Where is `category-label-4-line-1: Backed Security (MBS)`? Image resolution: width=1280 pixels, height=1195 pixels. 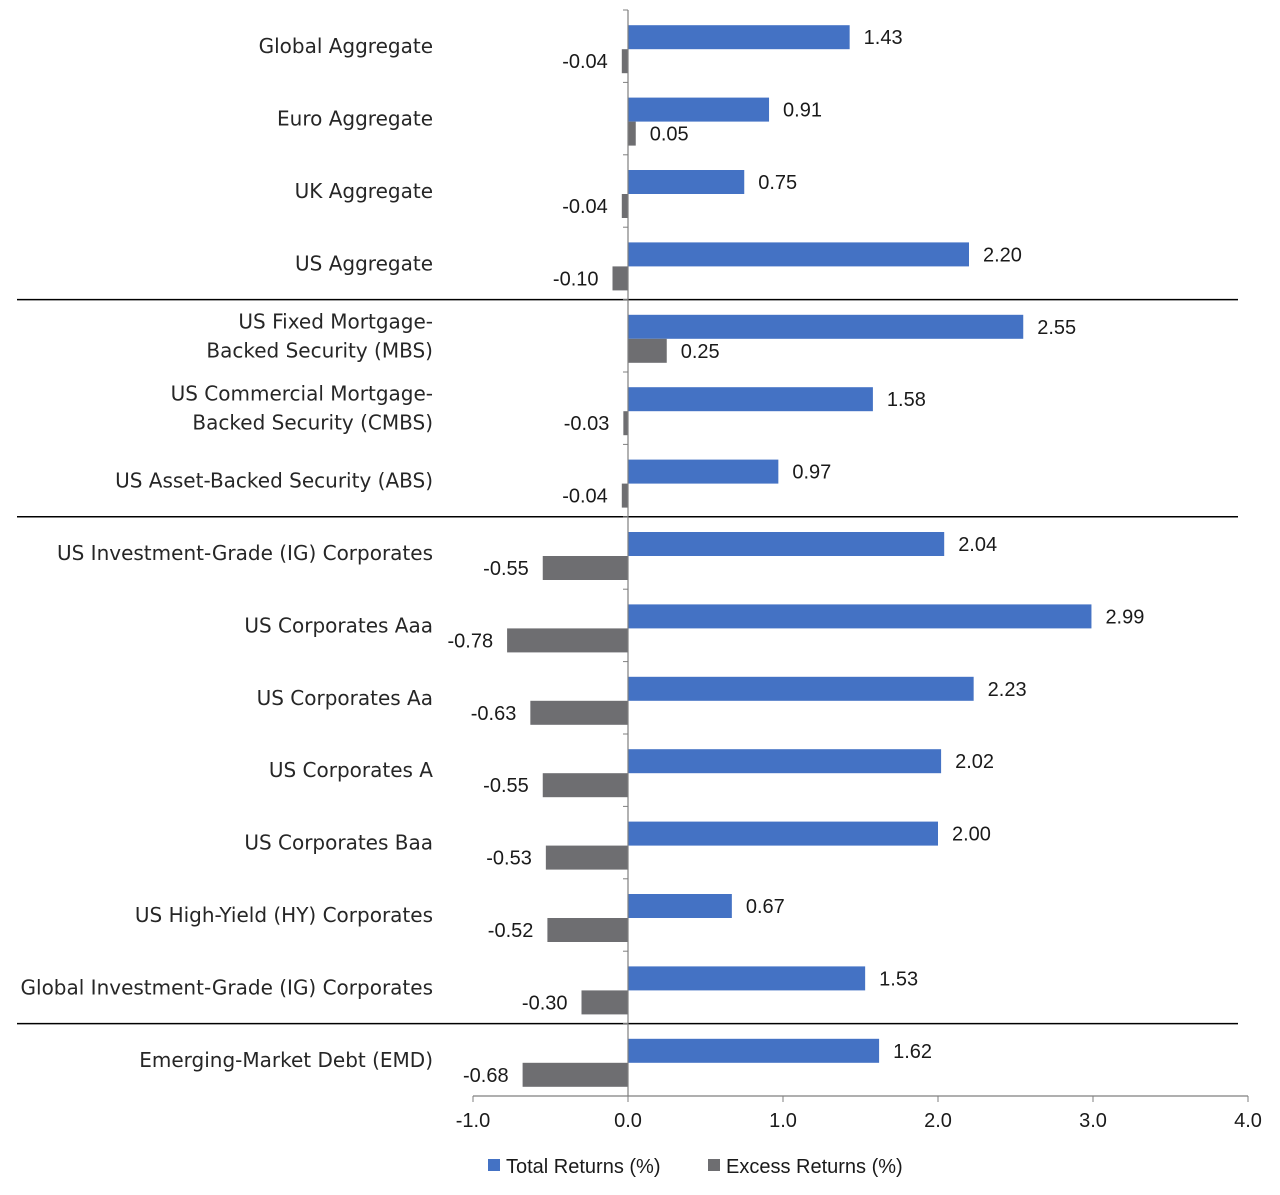 category-label-4-line-1: Backed Security (MBS) is located at coordinates (319, 350).